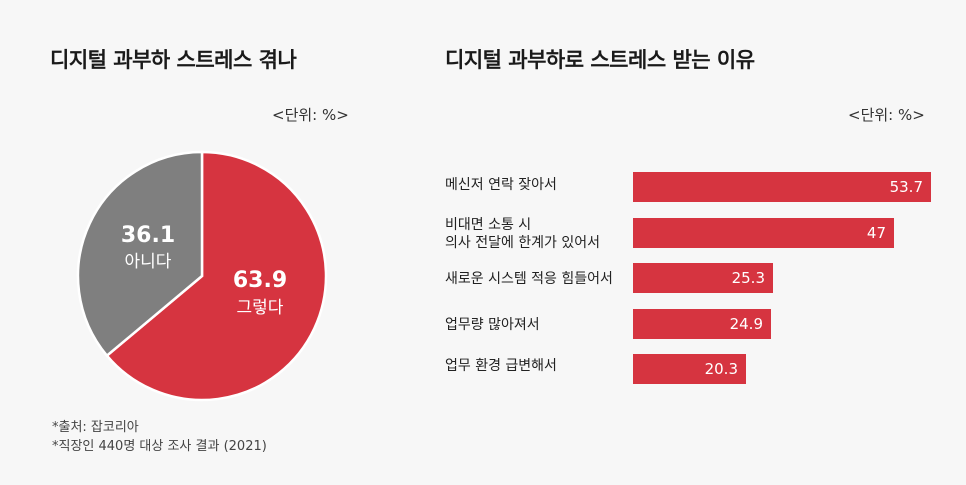 This screenshot has height=485, width=966. Describe the element at coordinates (906, 187) in the screenshot. I see `bar-value-label: 53.7` at that location.